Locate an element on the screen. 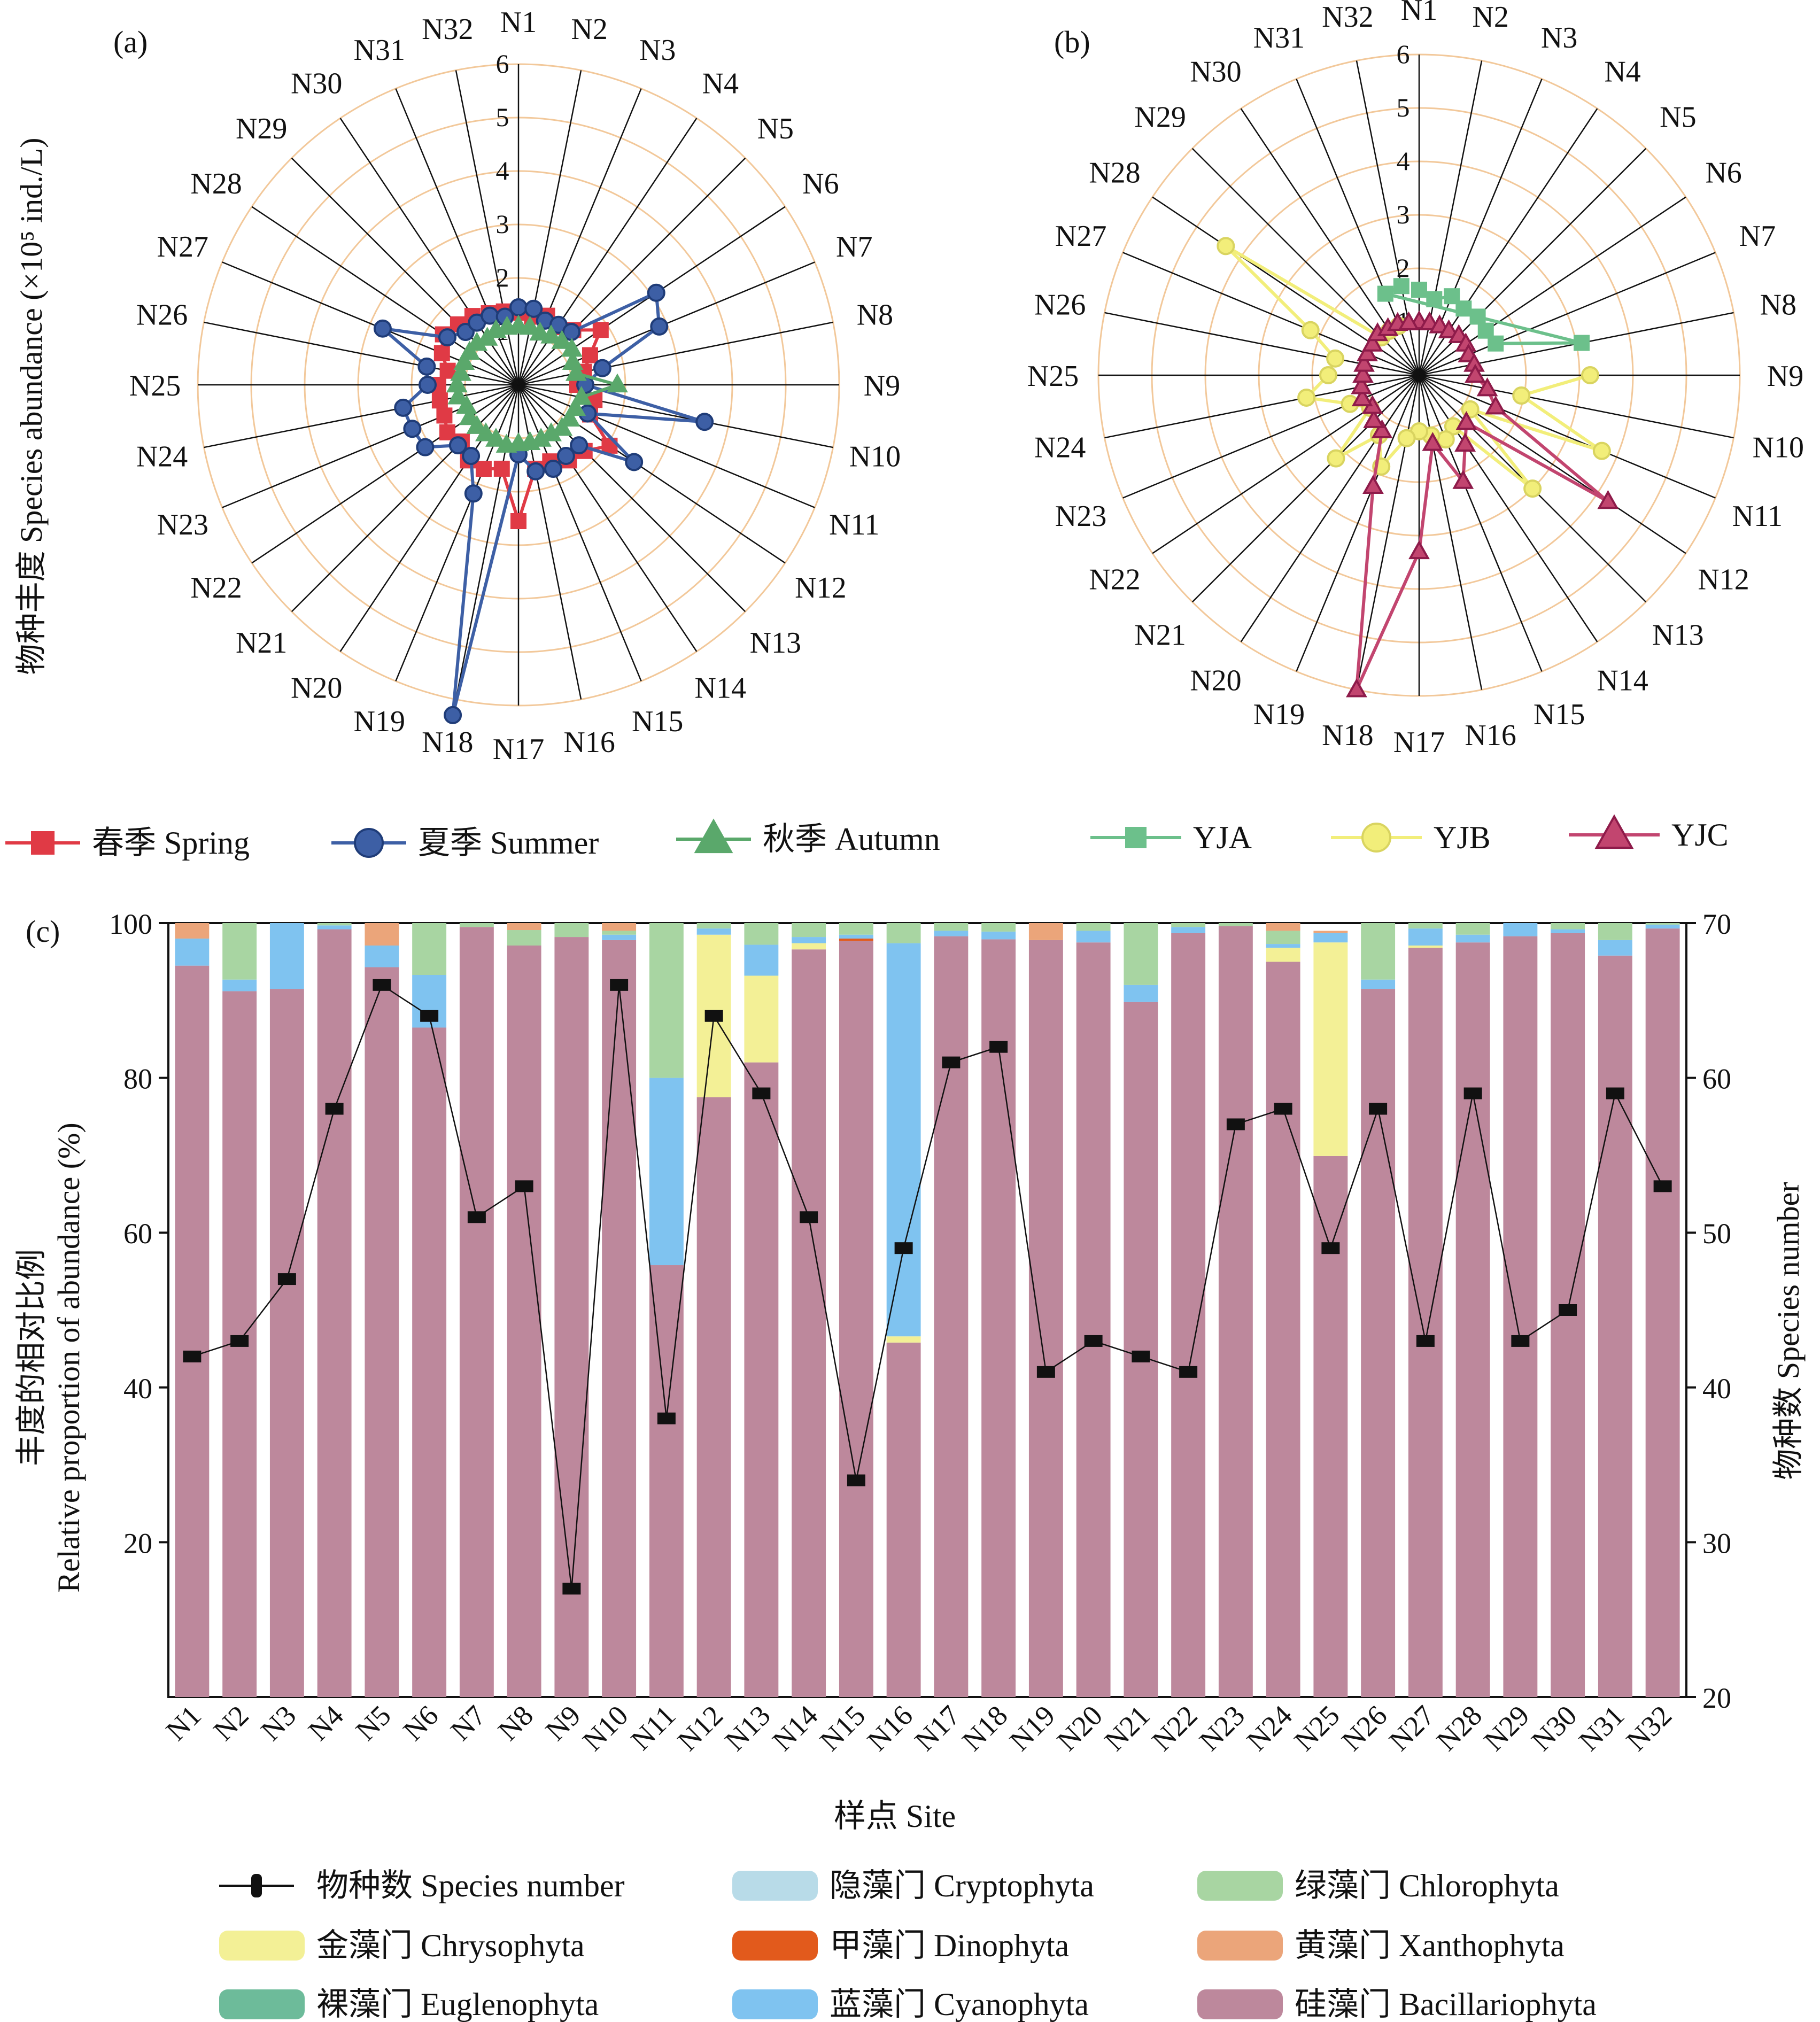 The width and height of the screenshot is (1820, 2022). panel-b-label: (b) is located at coordinates (1072, 42).